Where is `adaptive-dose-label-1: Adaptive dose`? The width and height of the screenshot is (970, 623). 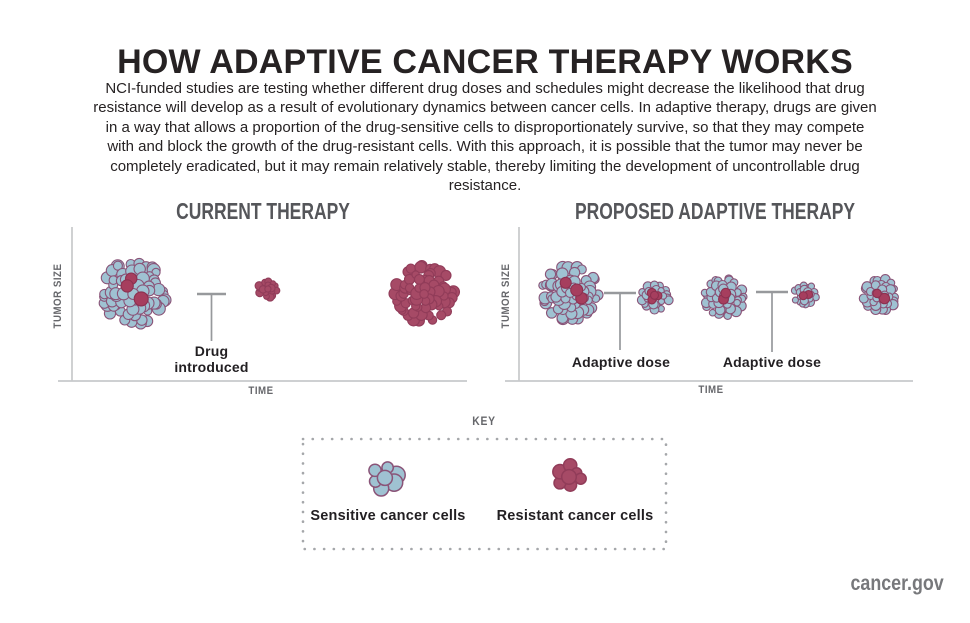
adaptive-dose-label-1: Adaptive dose is located at coordinates (621, 362).